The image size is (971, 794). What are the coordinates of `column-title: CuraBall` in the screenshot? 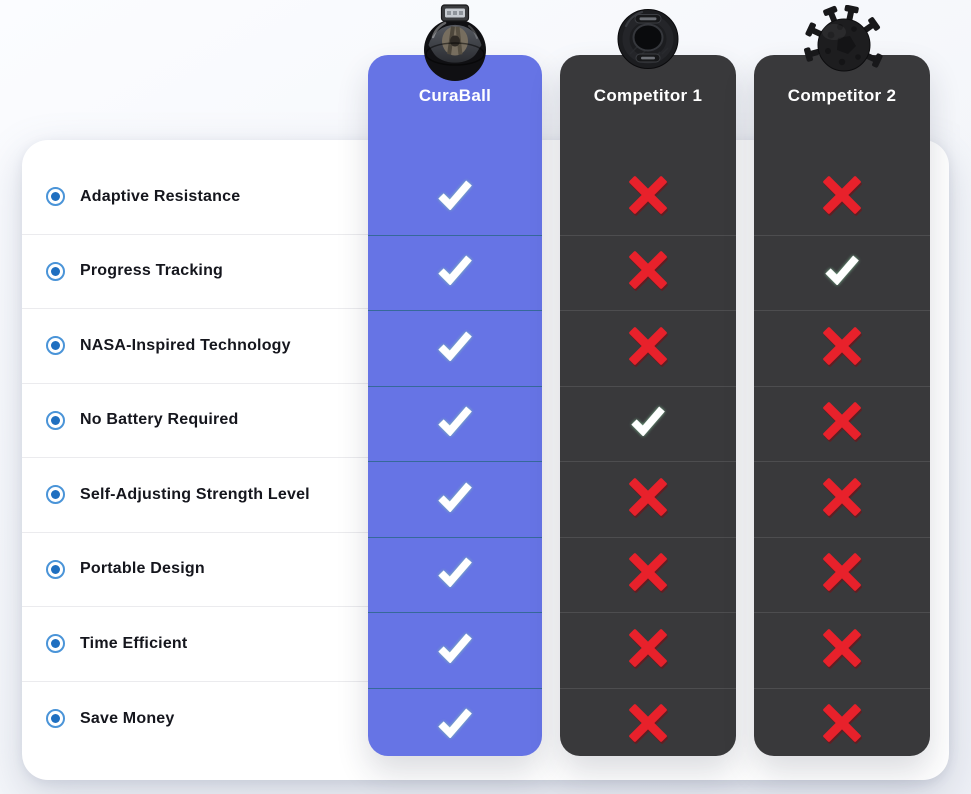 It's located at (455, 95).